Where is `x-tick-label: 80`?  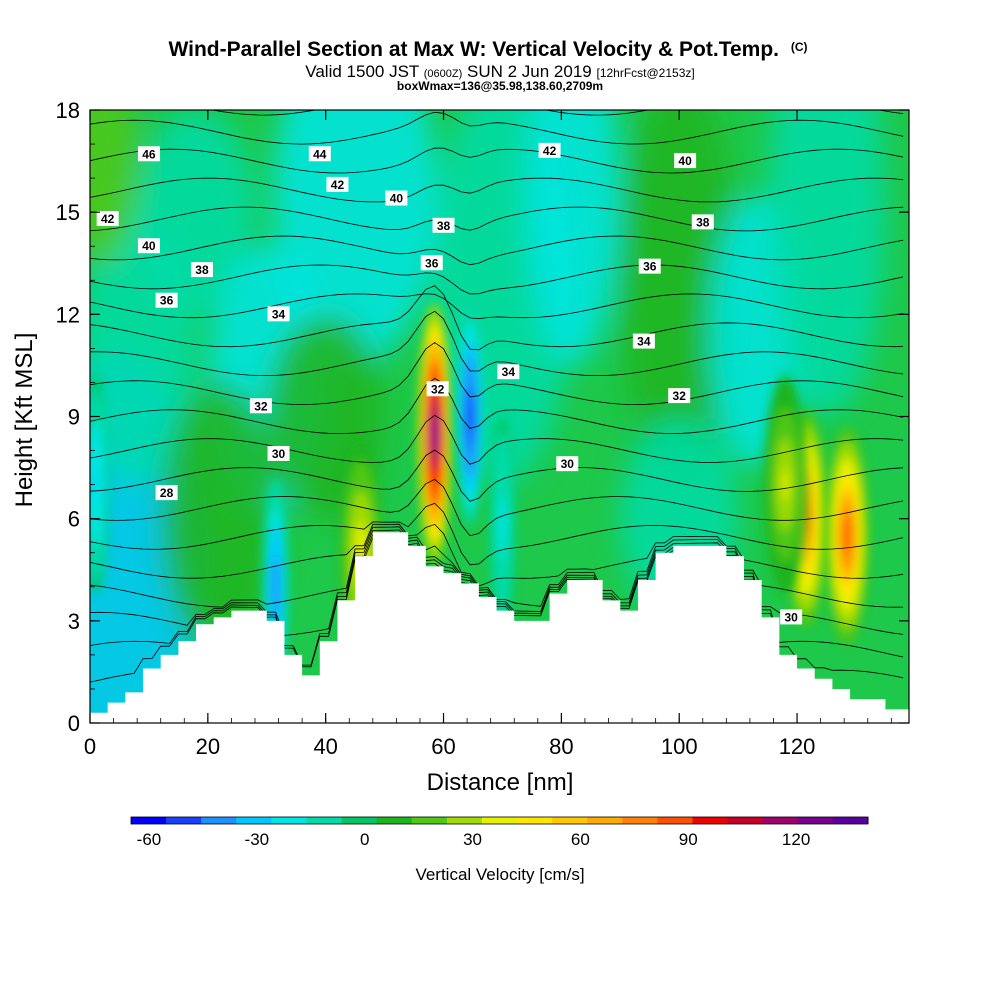 x-tick-label: 80 is located at coordinates (561, 746).